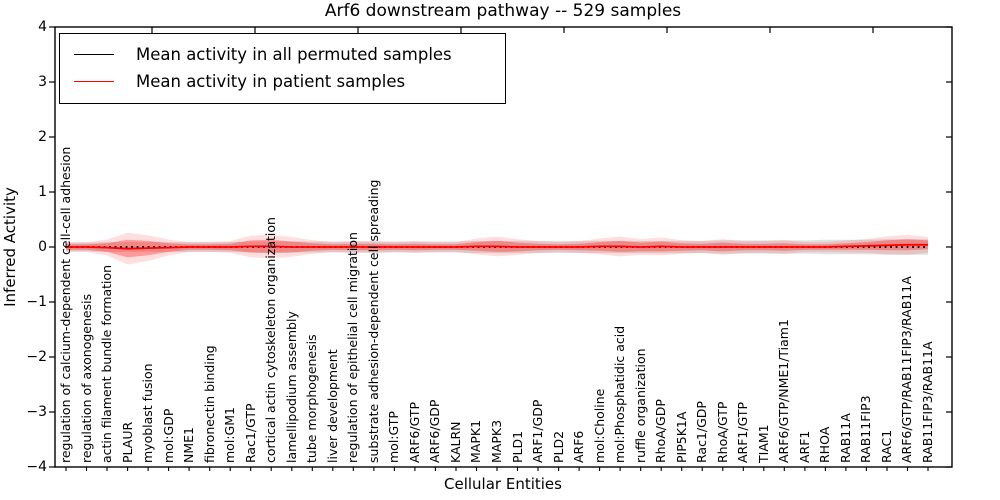 The width and height of the screenshot is (1000, 500). What do you see at coordinates (538, 431) in the screenshot?
I see `x-category-label: ARF1/GDP` at bounding box center [538, 431].